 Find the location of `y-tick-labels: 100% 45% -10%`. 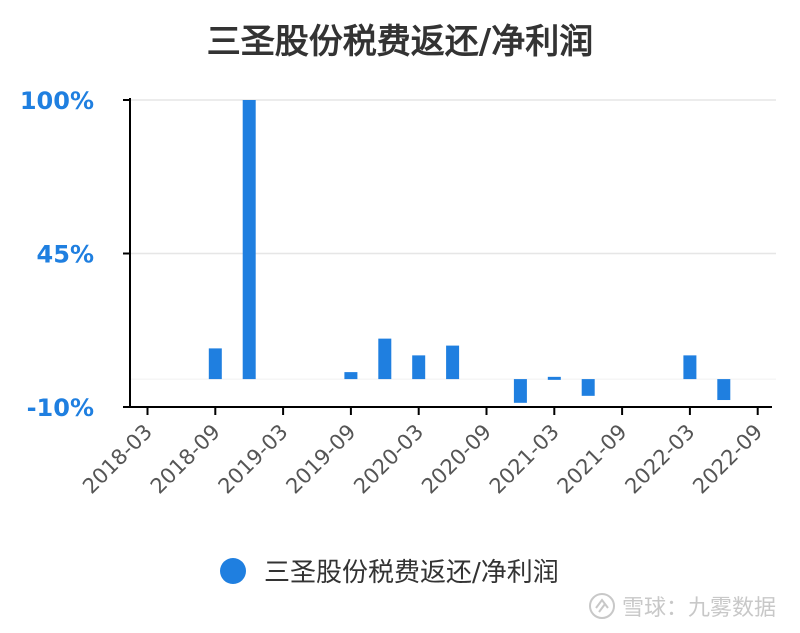

y-tick-labels: 100% 45% -10% is located at coordinates (57, 254).